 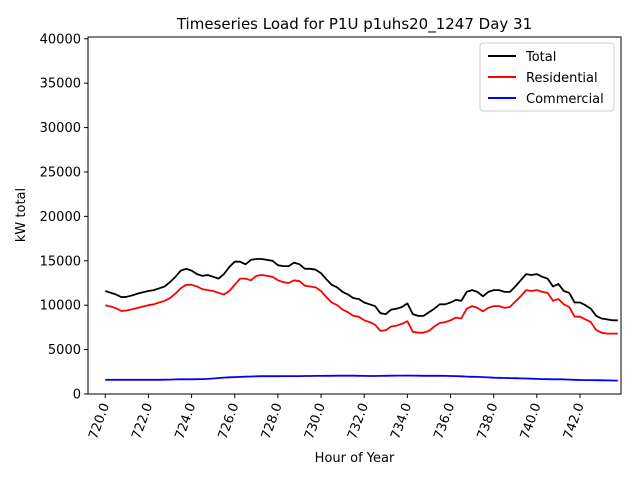 What do you see at coordinates (21, 215) in the screenshot?
I see `y-axis-label: kW total` at bounding box center [21, 215].